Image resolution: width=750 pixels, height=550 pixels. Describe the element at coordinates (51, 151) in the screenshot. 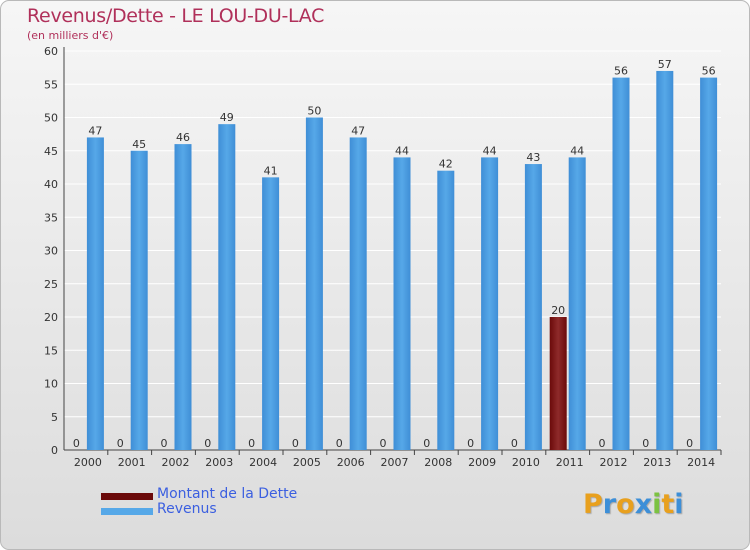

I see `y-tick-label: 45` at that location.